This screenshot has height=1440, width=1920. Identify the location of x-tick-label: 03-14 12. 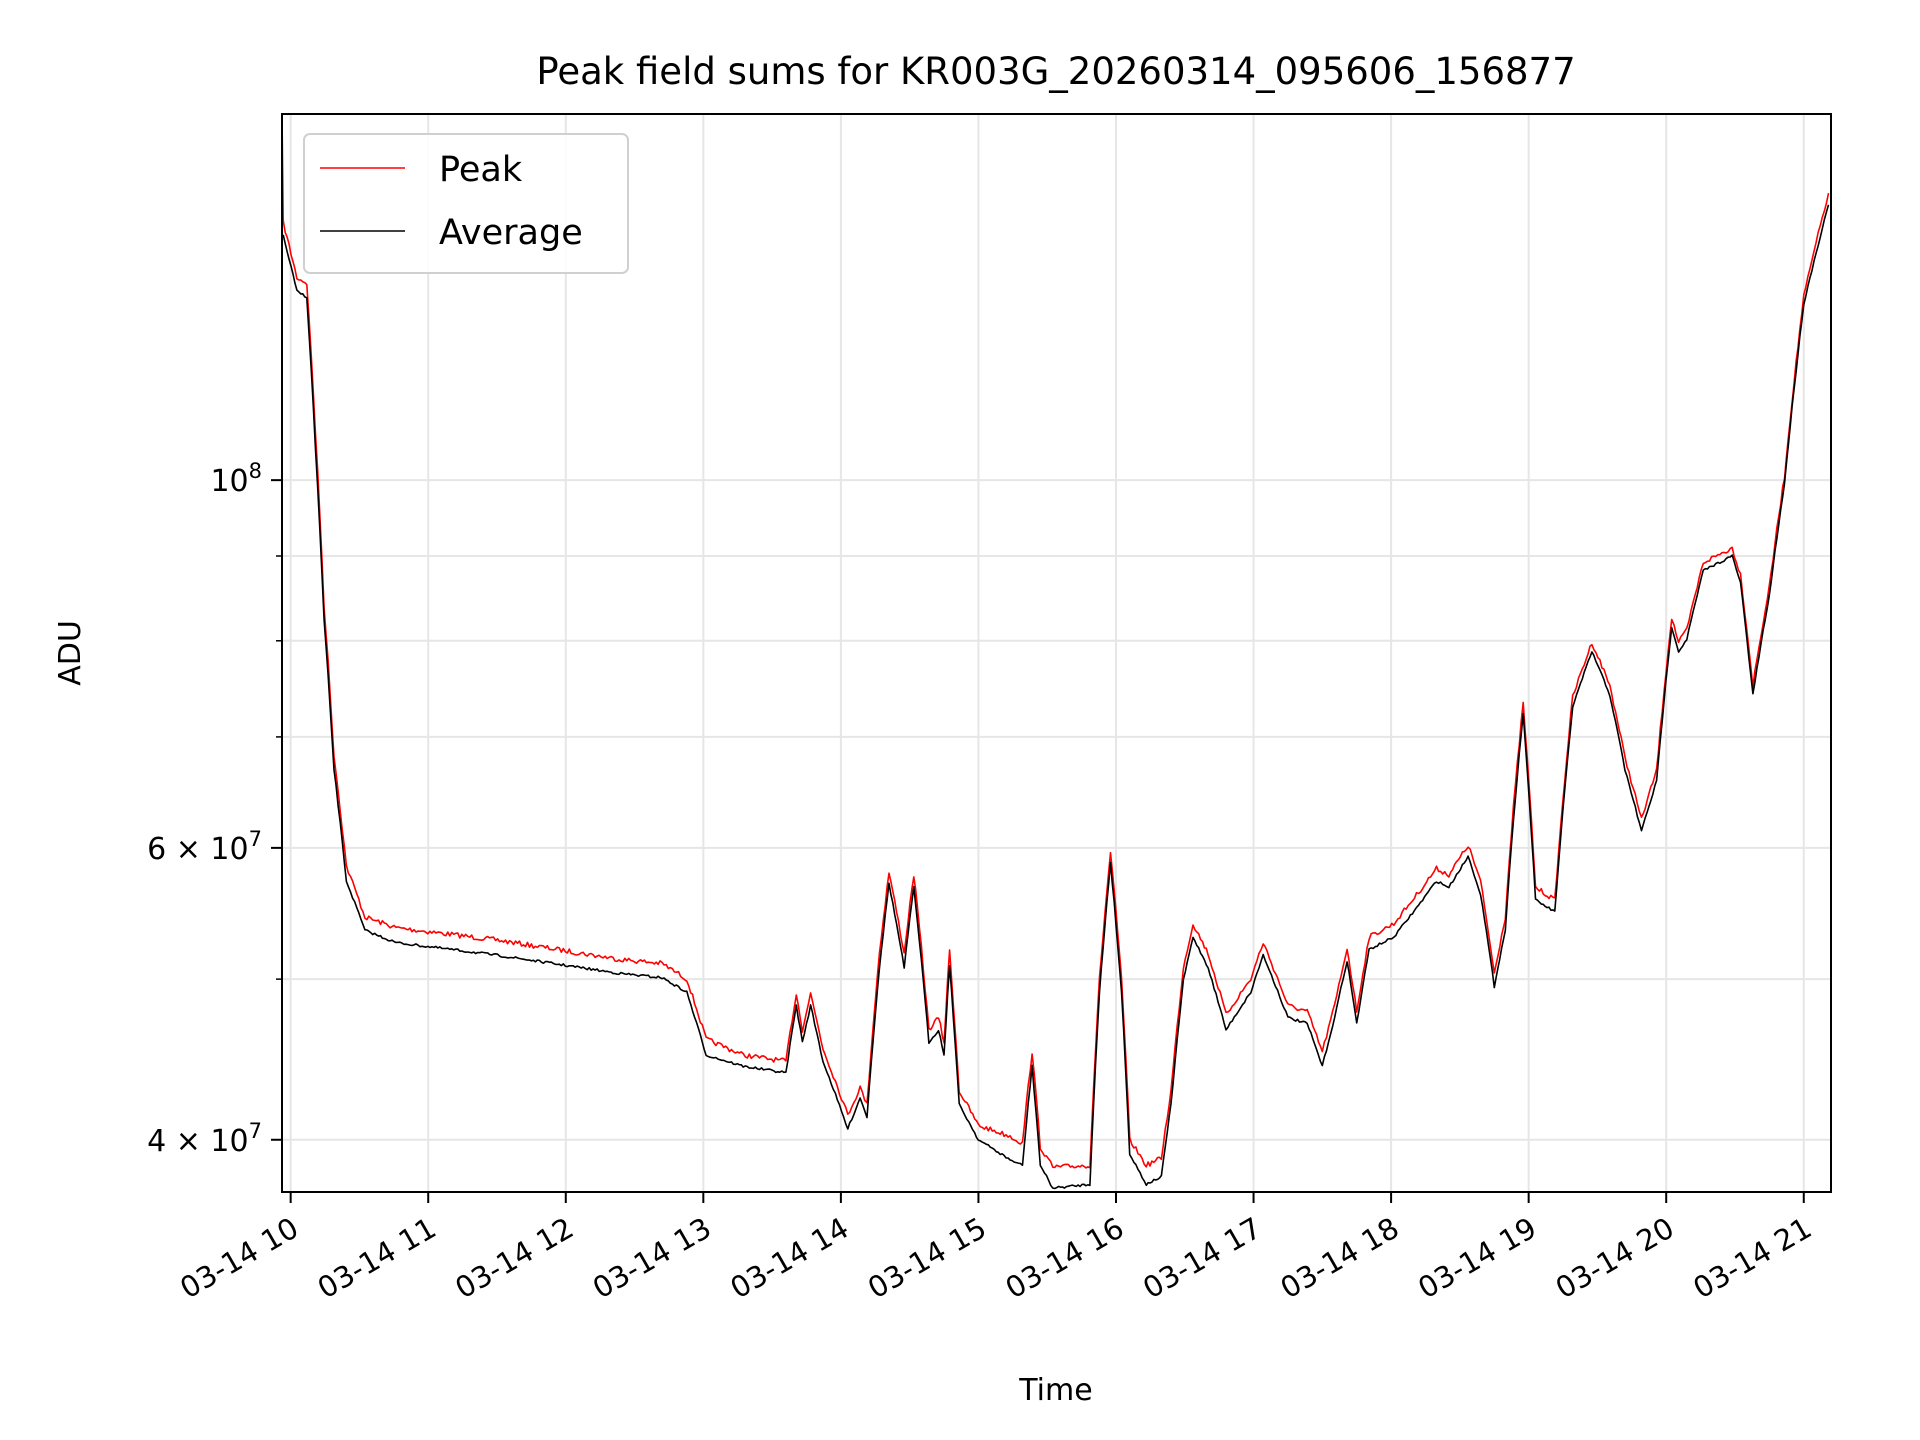
(514, 1258).